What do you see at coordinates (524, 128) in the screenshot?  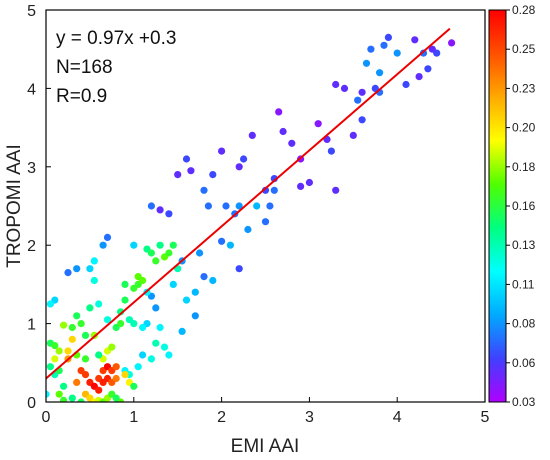 I see `colorbar-tick-label: 0.20` at bounding box center [524, 128].